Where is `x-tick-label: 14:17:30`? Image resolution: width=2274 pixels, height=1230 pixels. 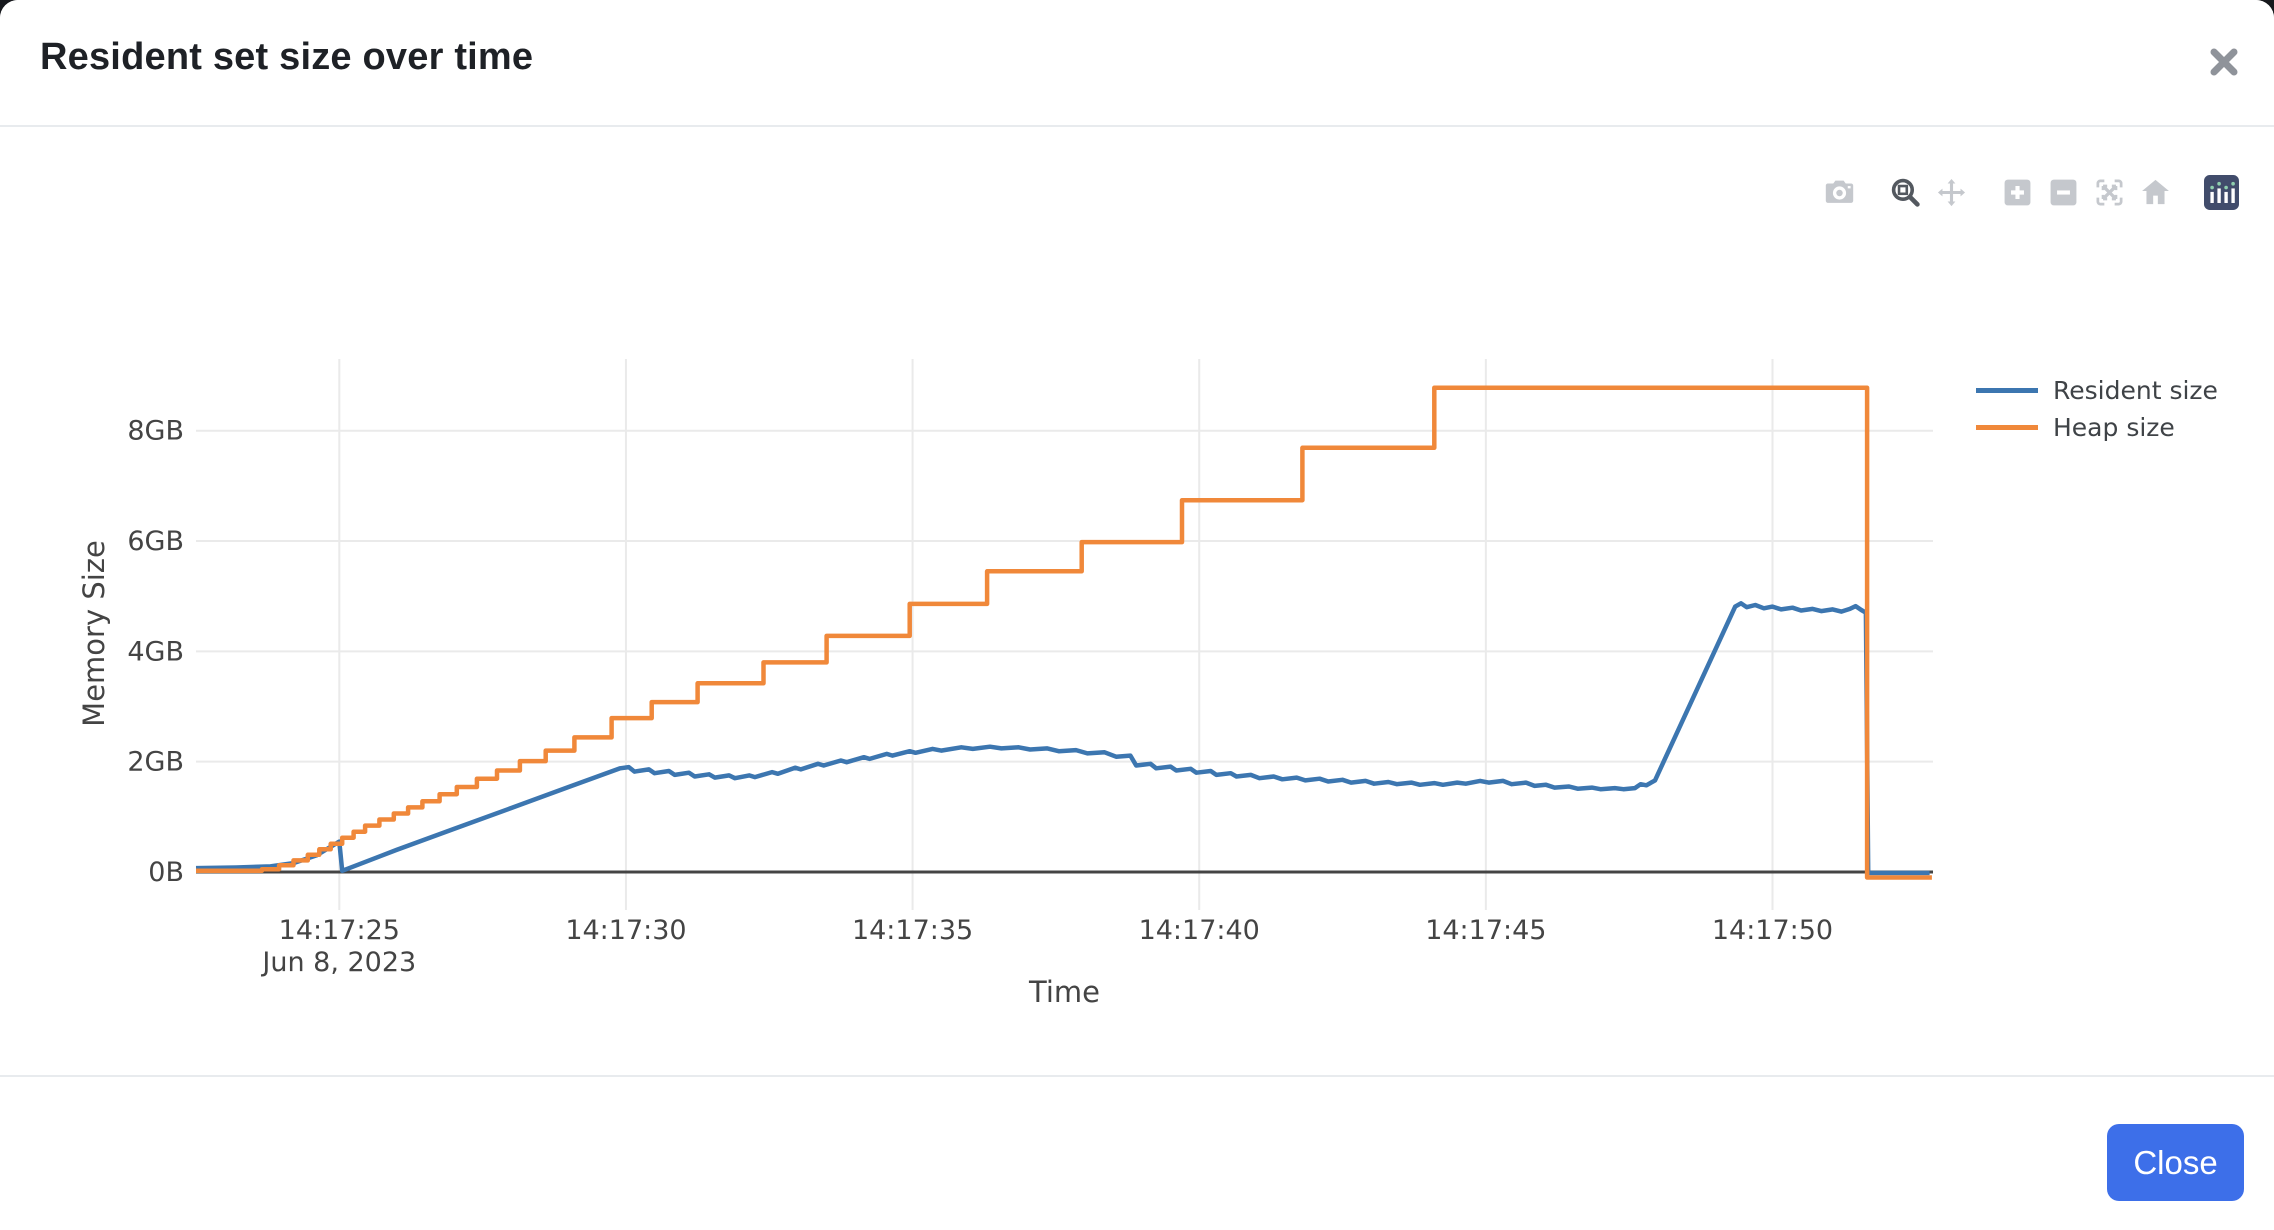
x-tick-label: 14:17:30 is located at coordinates (625, 930).